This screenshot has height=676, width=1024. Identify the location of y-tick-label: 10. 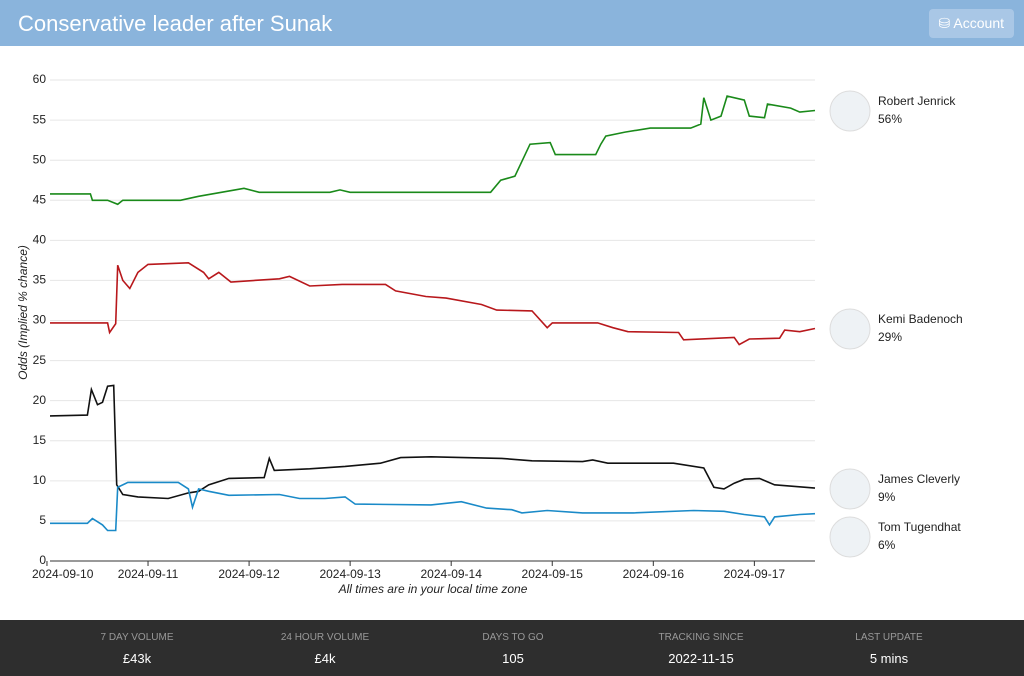
(40, 480).